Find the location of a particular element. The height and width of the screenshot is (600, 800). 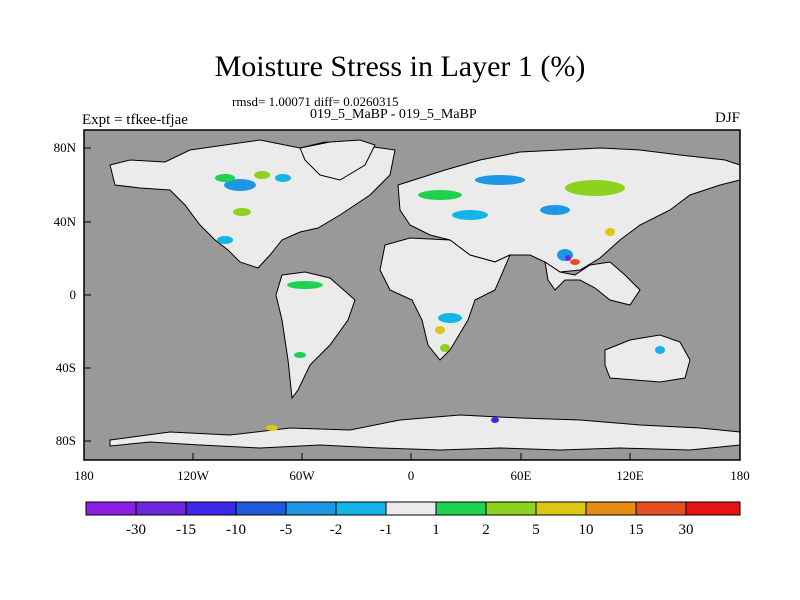

colorbar-label: -5 is located at coordinates (286, 530).